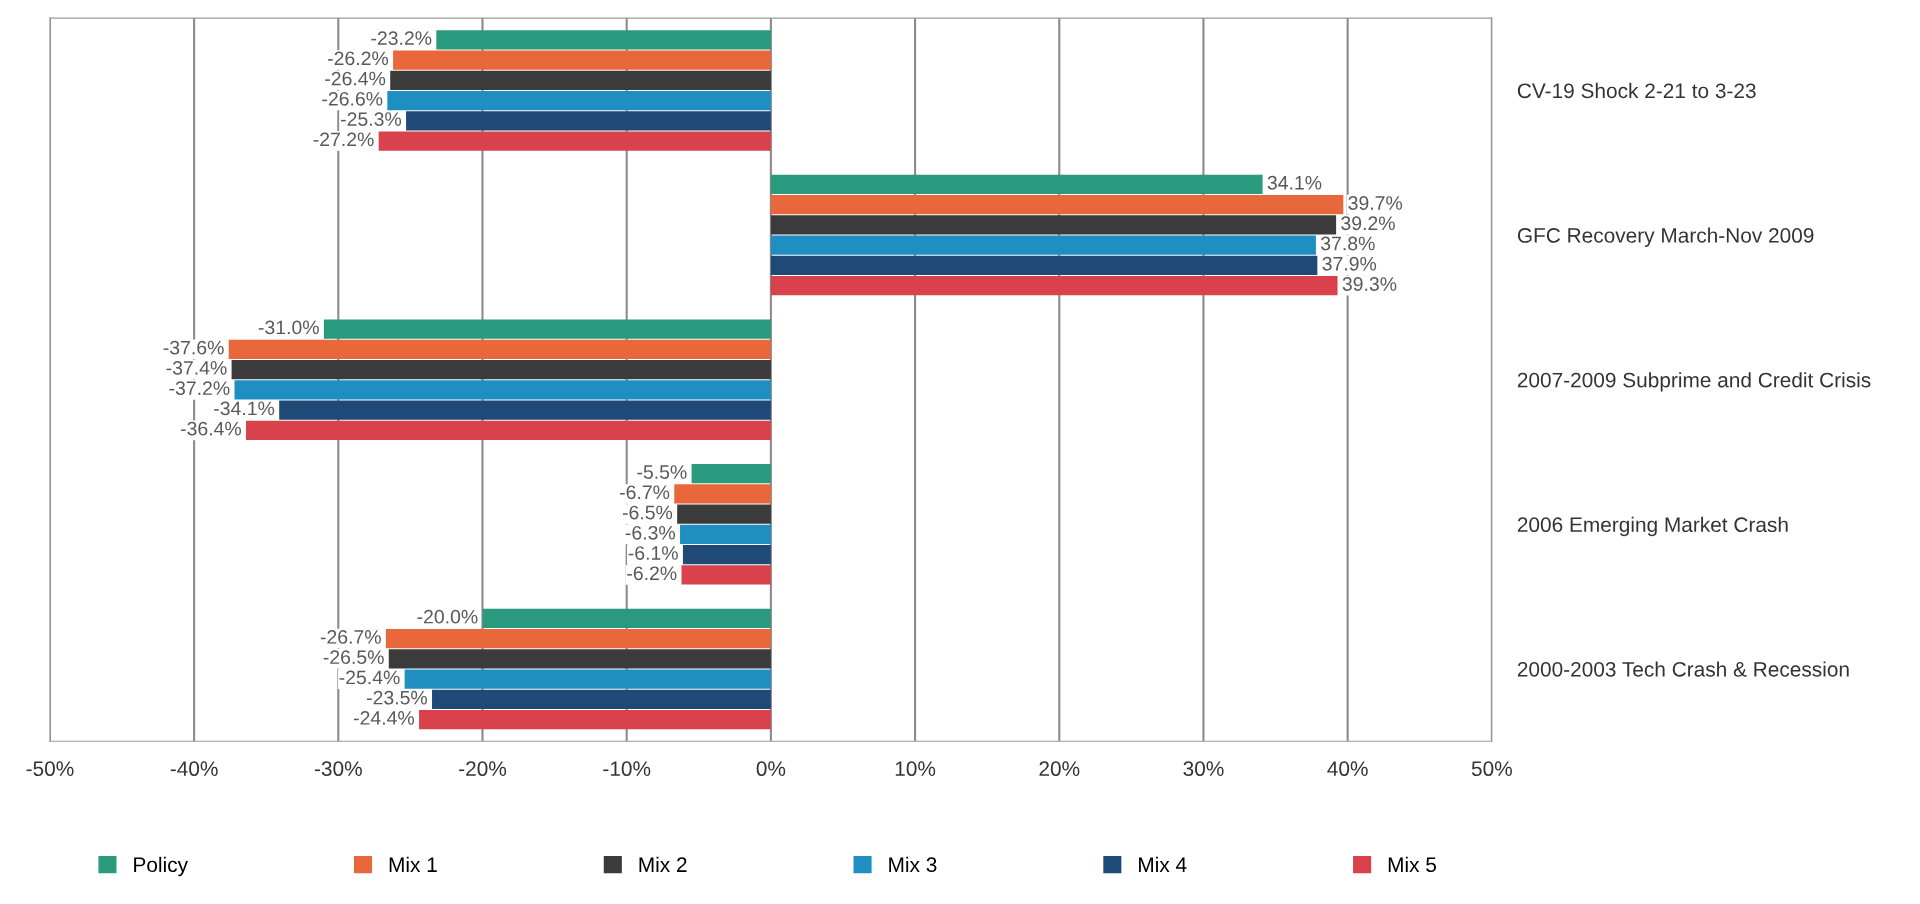  Describe the element at coordinates (194, 769) in the screenshot. I see `x-tick-label: -40%` at that location.